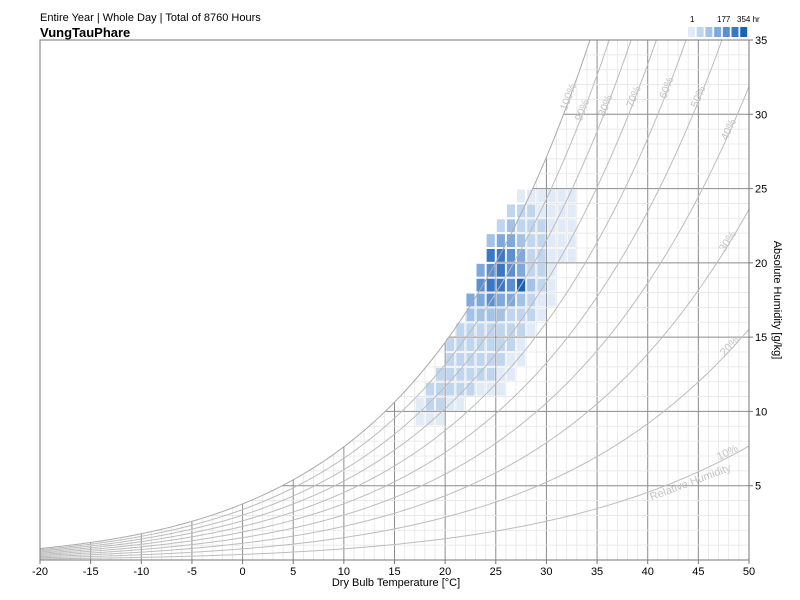  What do you see at coordinates (648, 572) in the screenshot?
I see `x-tick-label: 40` at bounding box center [648, 572].